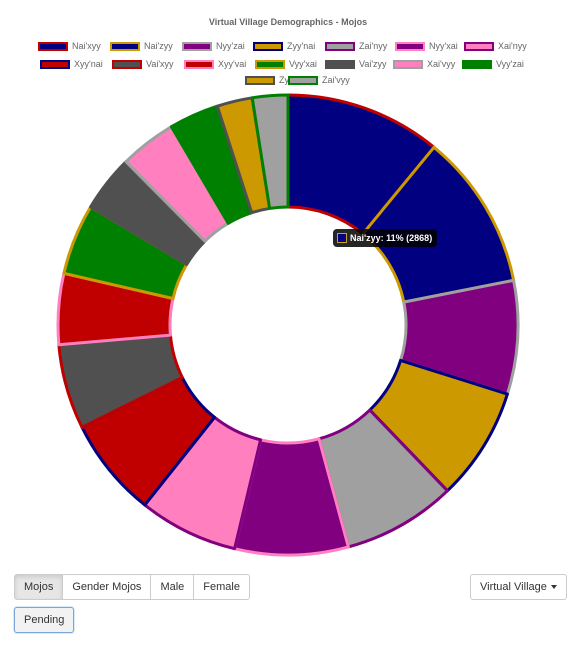 The width and height of the screenshot is (576, 645). Describe the element at coordinates (107, 587) in the screenshot. I see `tab-gender-mojos: Gender Mojos` at that location.